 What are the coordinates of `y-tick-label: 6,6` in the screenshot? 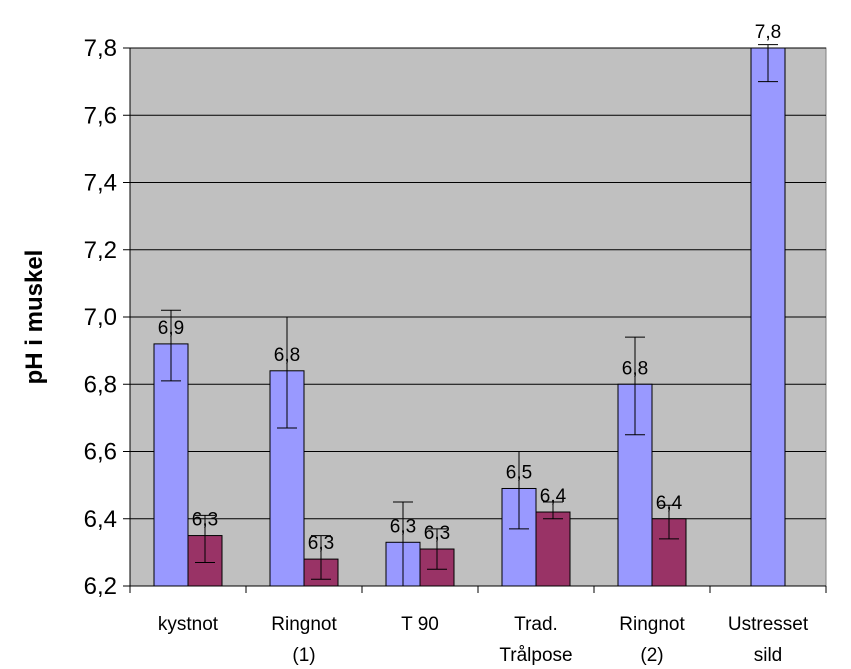 It's located at (100, 452).